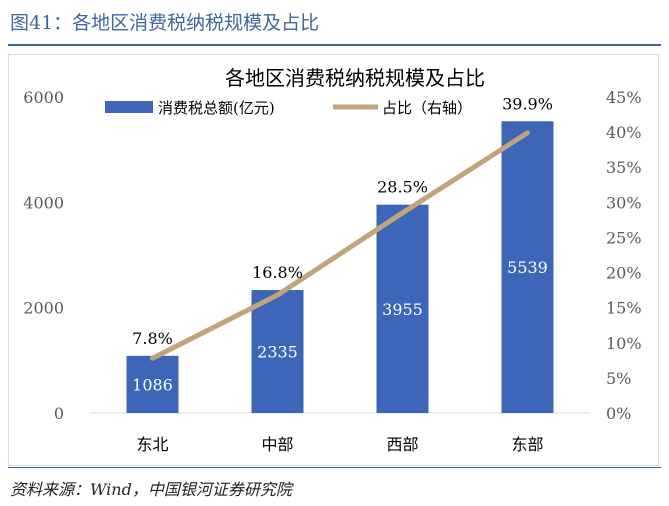  What do you see at coordinates (59, 413) in the screenshot?
I see `y-left-tick-label: 0` at bounding box center [59, 413].